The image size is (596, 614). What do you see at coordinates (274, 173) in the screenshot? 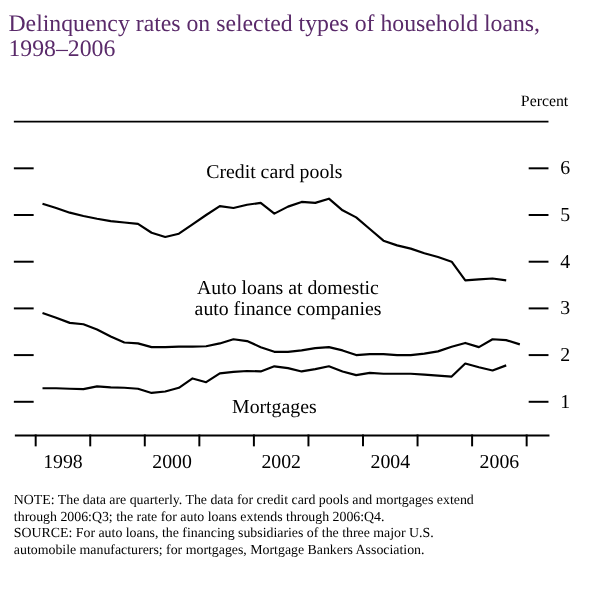
I see `series-label: Credit card pools` at bounding box center [274, 173].